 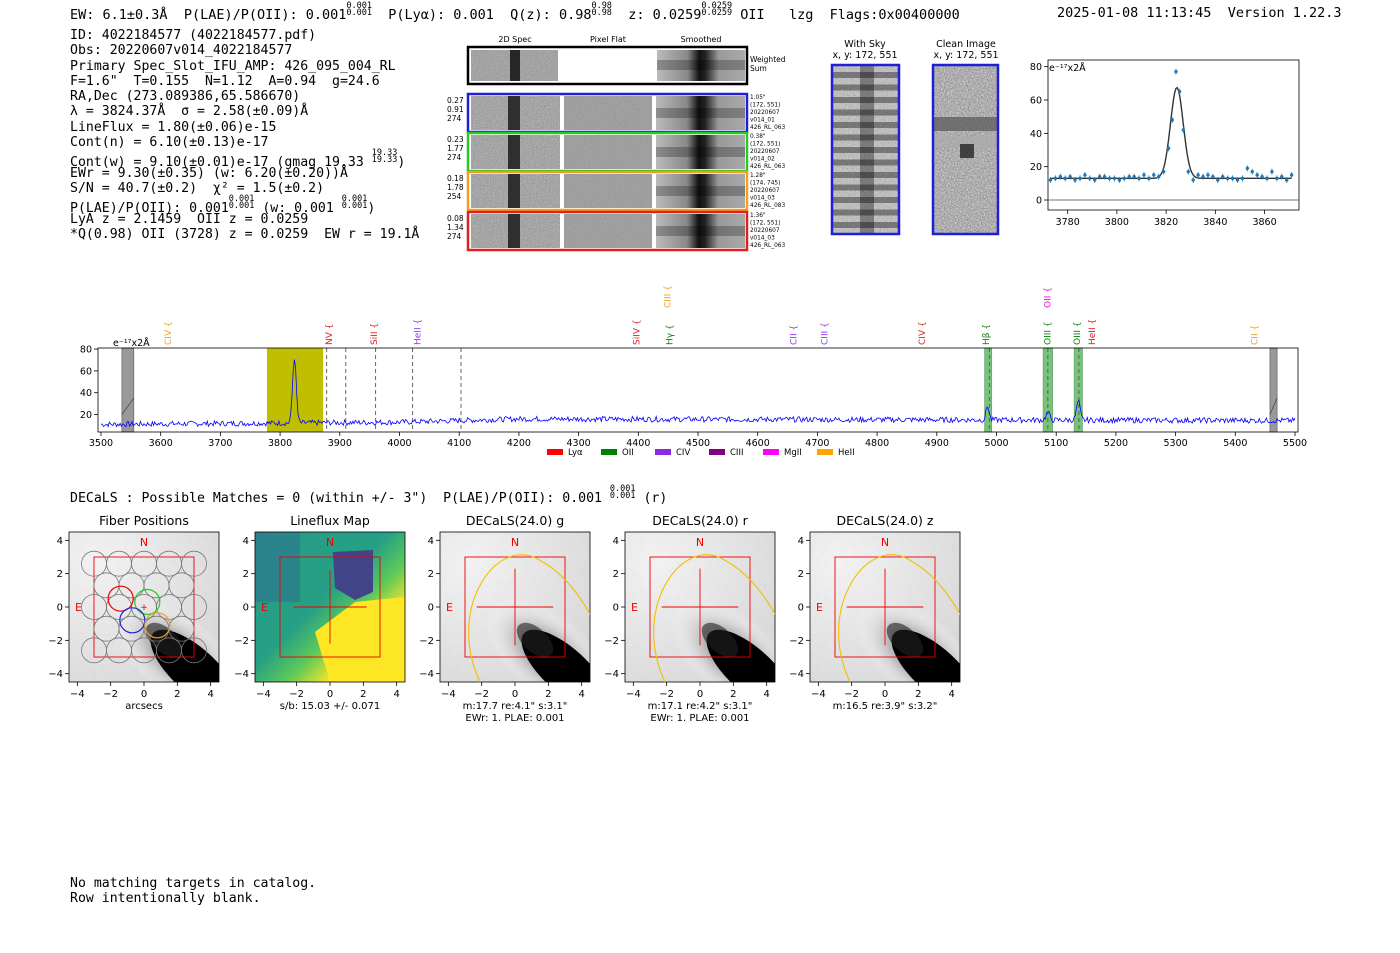 What do you see at coordinates (1235, 443) in the screenshot?
I see `full-xtick-label: 5400` at bounding box center [1235, 443].